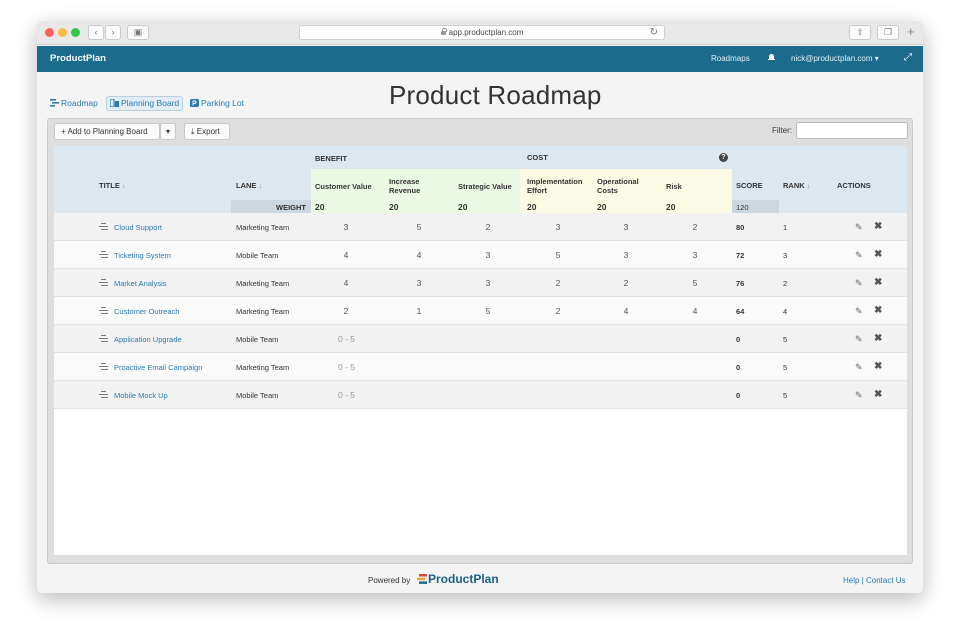 Image resolution: width=960 pixels, height=644 pixels. I want to click on filter-input, so click(852, 130).